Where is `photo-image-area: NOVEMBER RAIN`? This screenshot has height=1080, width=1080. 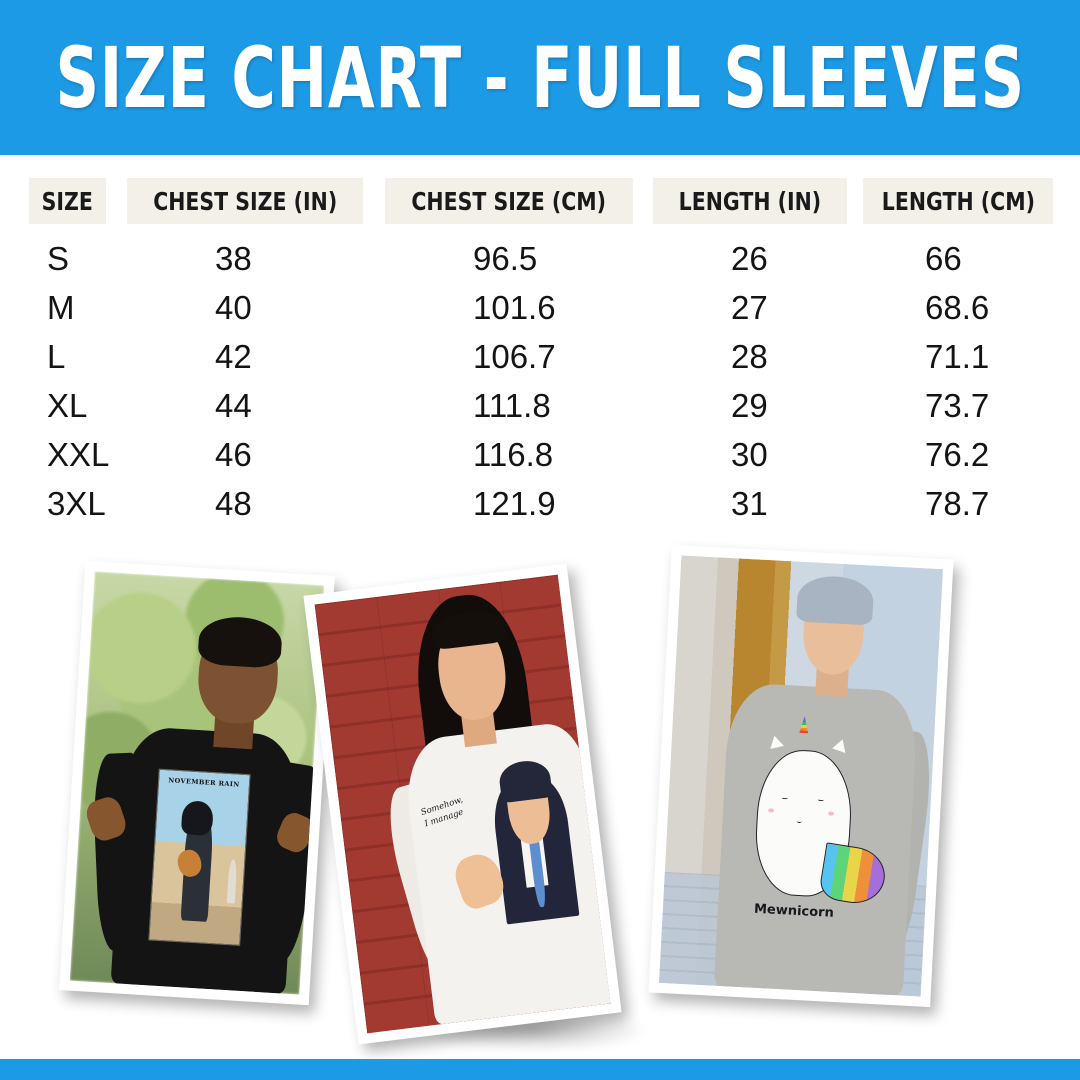
photo-image-area: NOVEMBER RAIN is located at coordinates (197, 783).